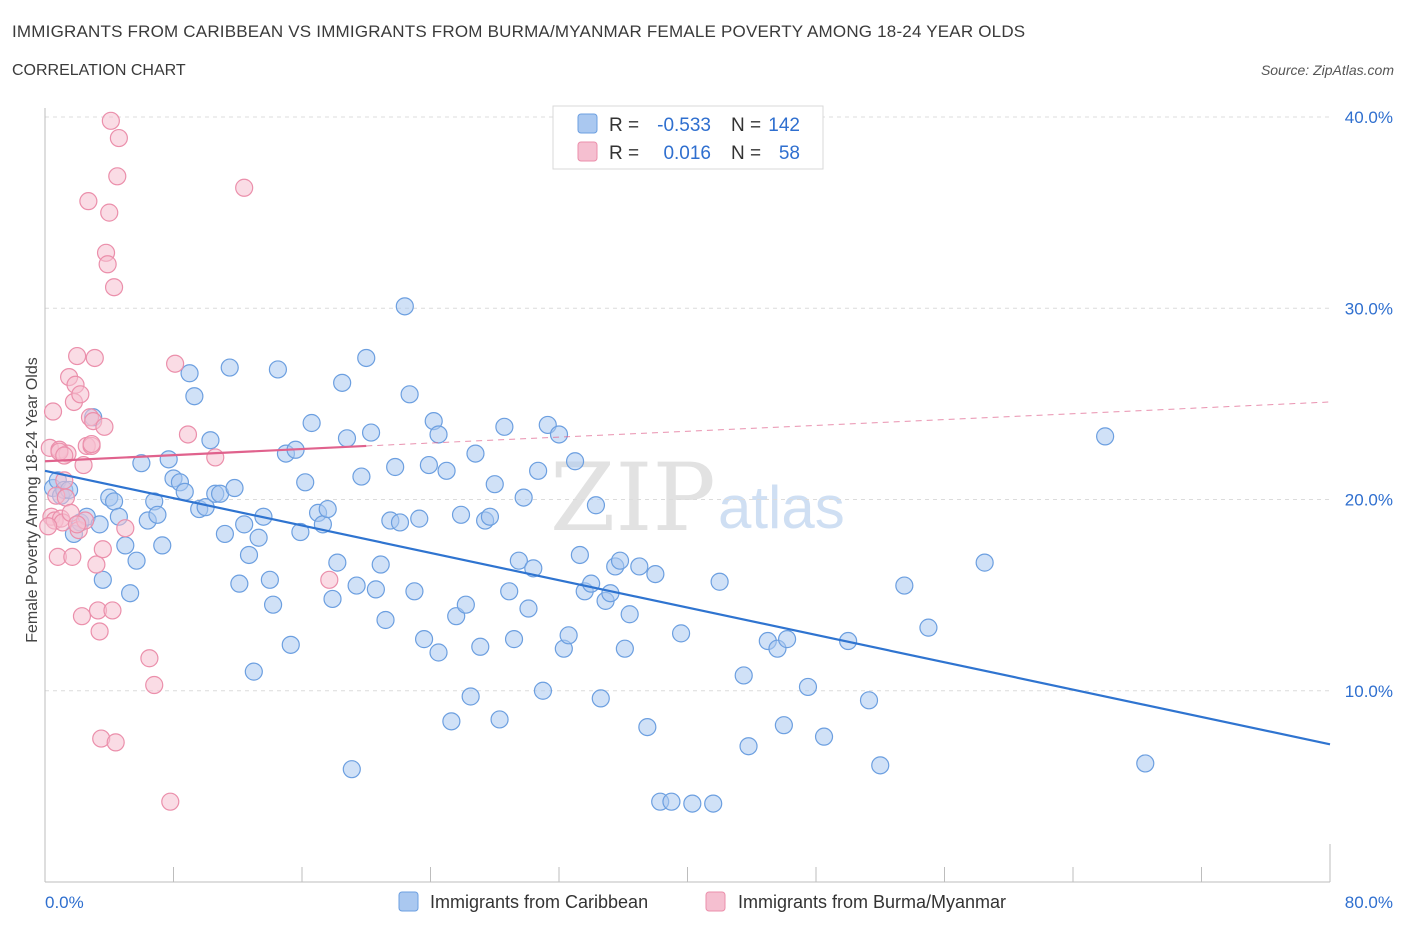 The height and width of the screenshot is (930, 1406). I want to click on stats-swatch-burma, so click(587, 151).